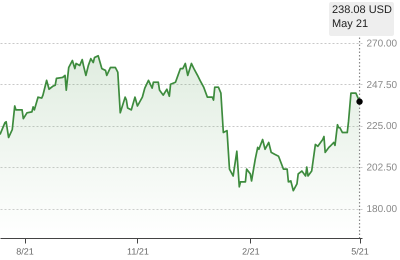 The image size is (400, 260). I want to click on annotation: 238.08 USD, so click(362, 10).